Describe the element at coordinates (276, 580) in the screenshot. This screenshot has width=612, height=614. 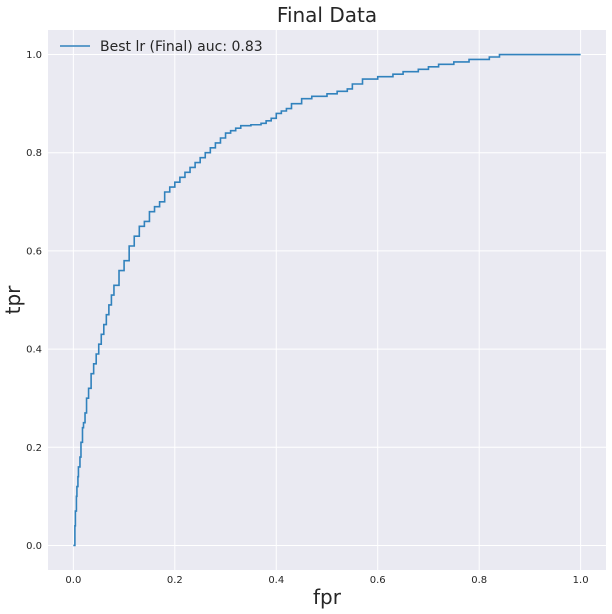
I see `x-tick-label: 0.4` at that location.